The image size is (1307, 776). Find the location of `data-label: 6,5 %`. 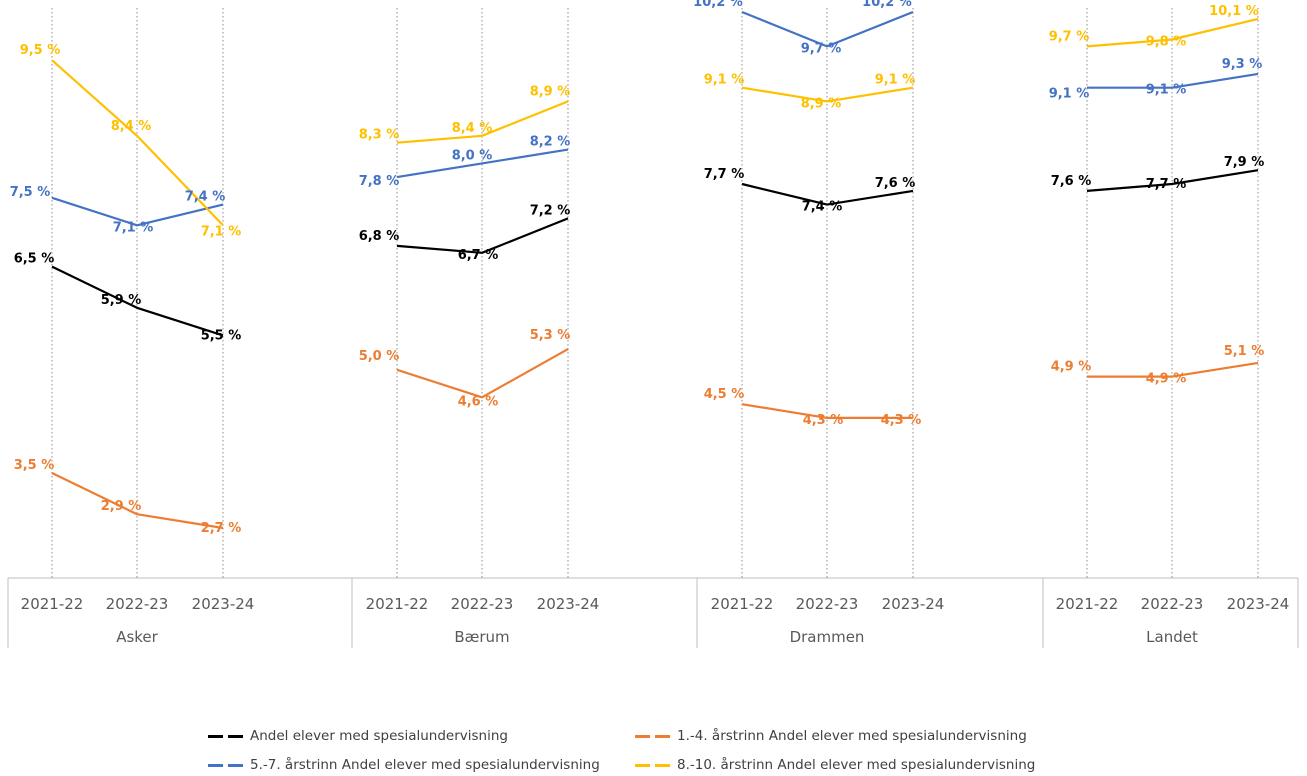

data-label: 6,5 % is located at coordinates (34, 259).